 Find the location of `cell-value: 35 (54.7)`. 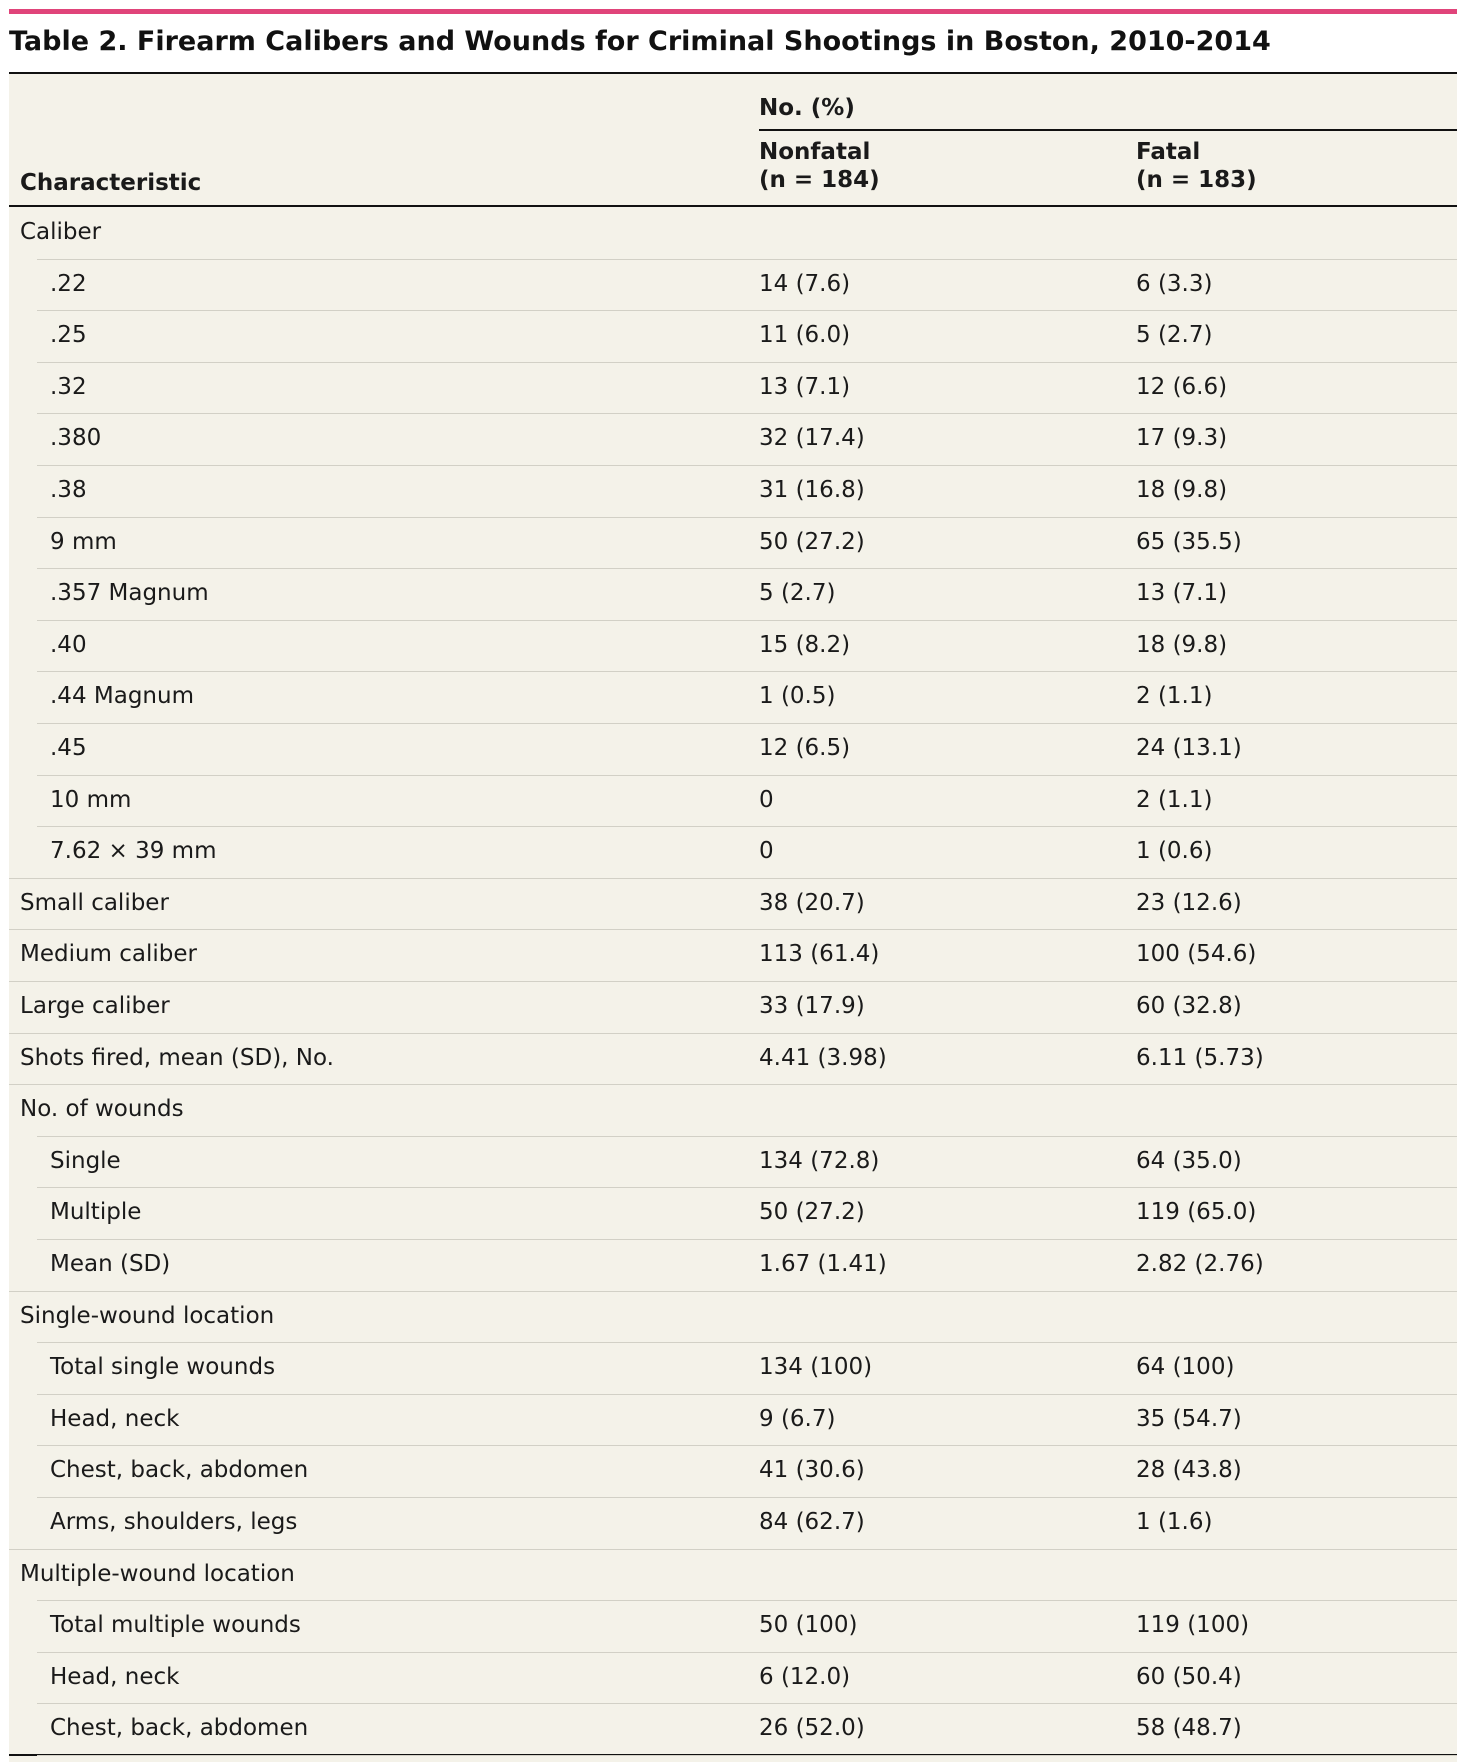

cell-value: 35 (54.7) is located at coordinates (1189, 1418).